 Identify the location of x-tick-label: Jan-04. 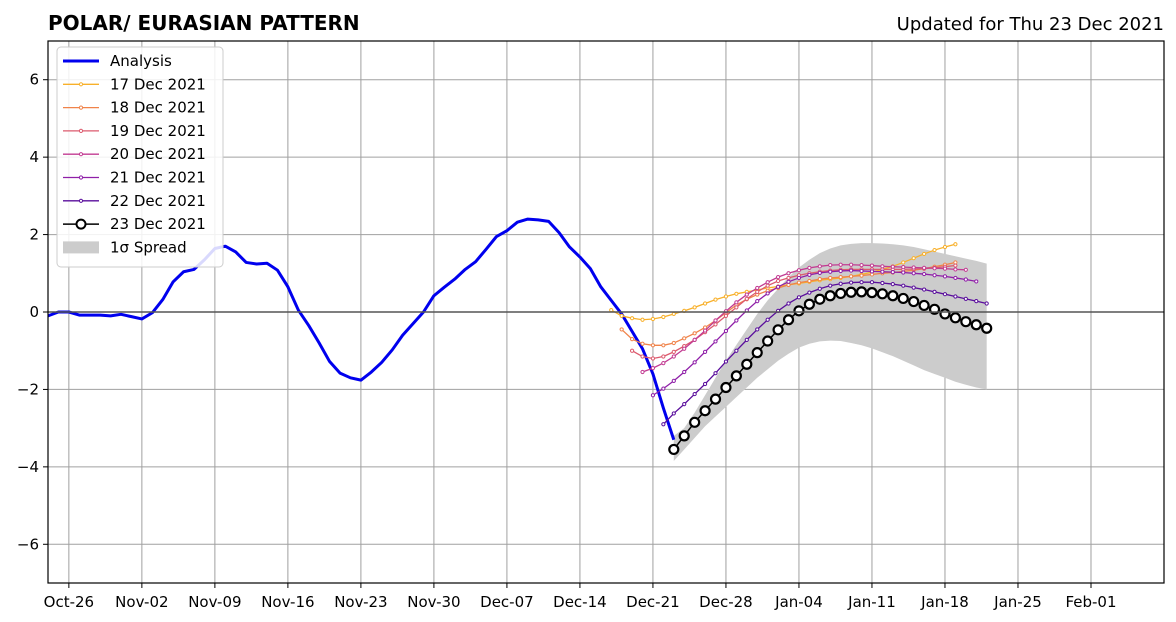
(798, 602).